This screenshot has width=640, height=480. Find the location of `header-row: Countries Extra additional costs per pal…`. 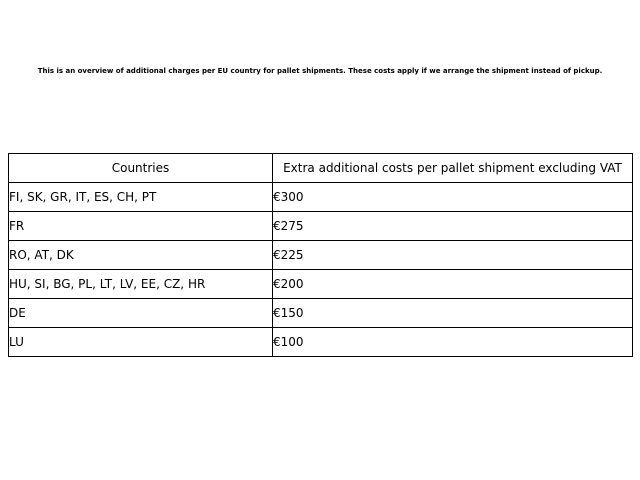

header-row: Countries Extra additional costs per pal… is located at coordinates (320, 168).